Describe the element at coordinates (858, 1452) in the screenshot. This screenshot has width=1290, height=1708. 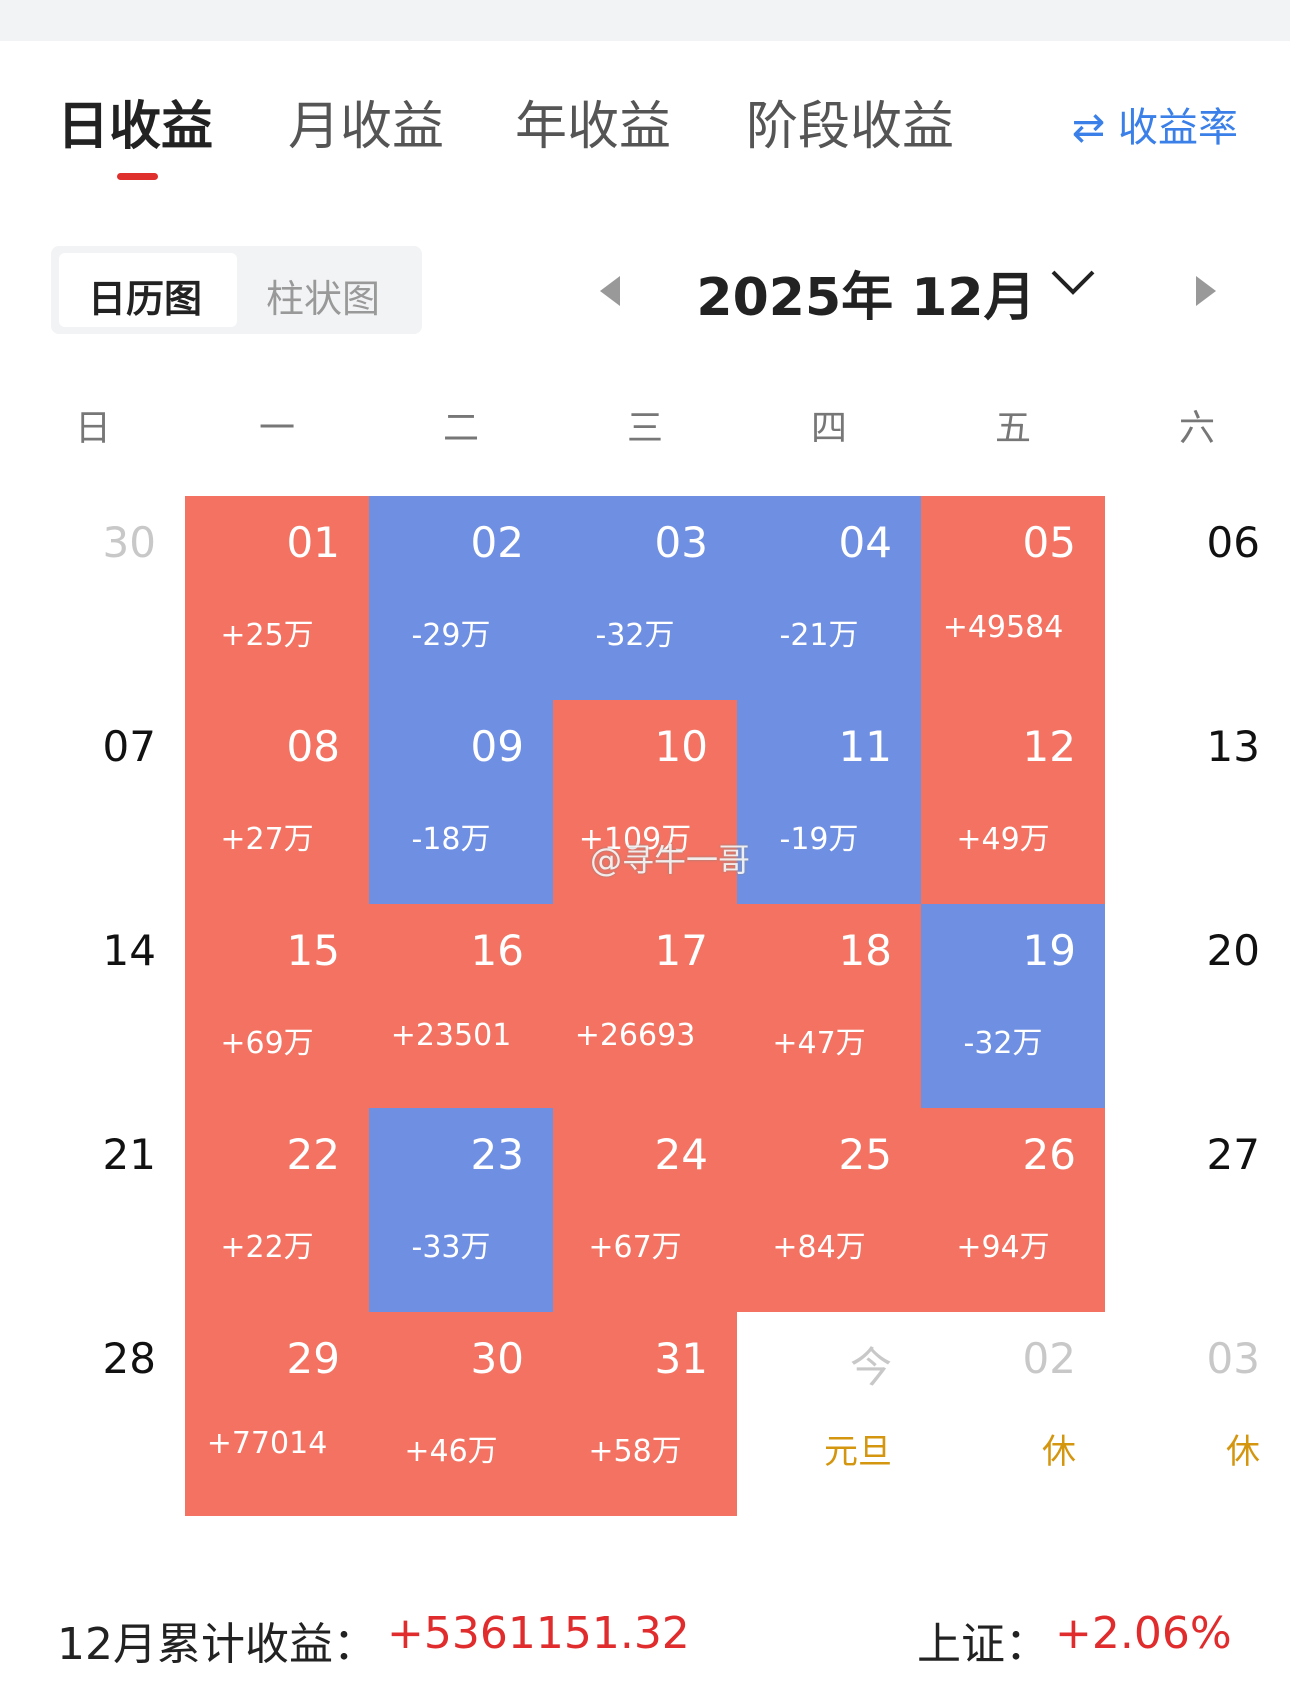
I see `holiday-note: 元旦` at that location.